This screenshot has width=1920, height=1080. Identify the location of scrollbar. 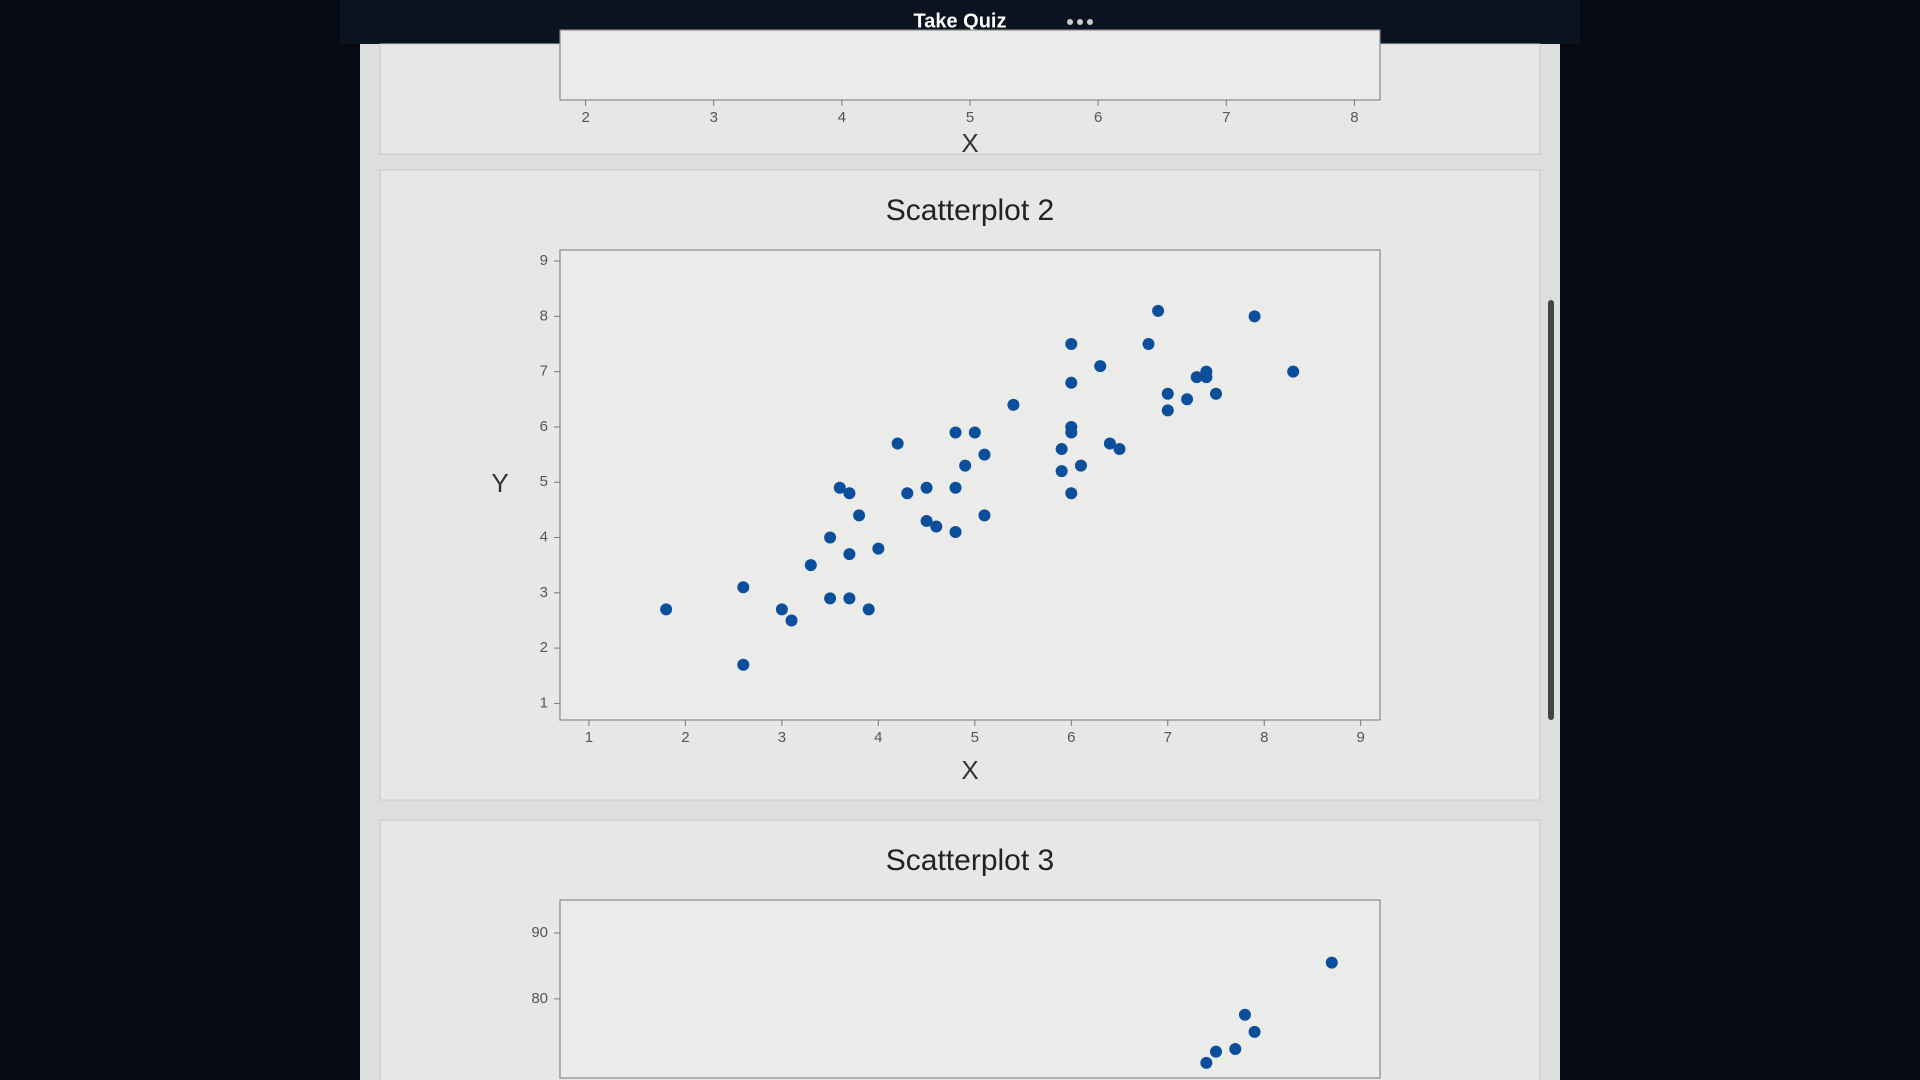
(1551, 510).